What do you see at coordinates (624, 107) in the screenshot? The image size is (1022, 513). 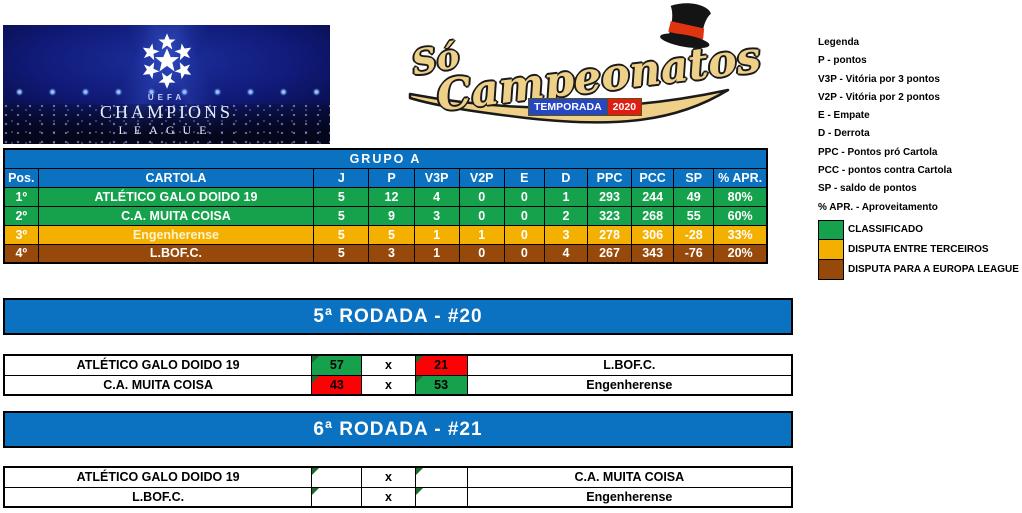 I see `temporada-badge-year: 2020` at bounding box center [624, 107].